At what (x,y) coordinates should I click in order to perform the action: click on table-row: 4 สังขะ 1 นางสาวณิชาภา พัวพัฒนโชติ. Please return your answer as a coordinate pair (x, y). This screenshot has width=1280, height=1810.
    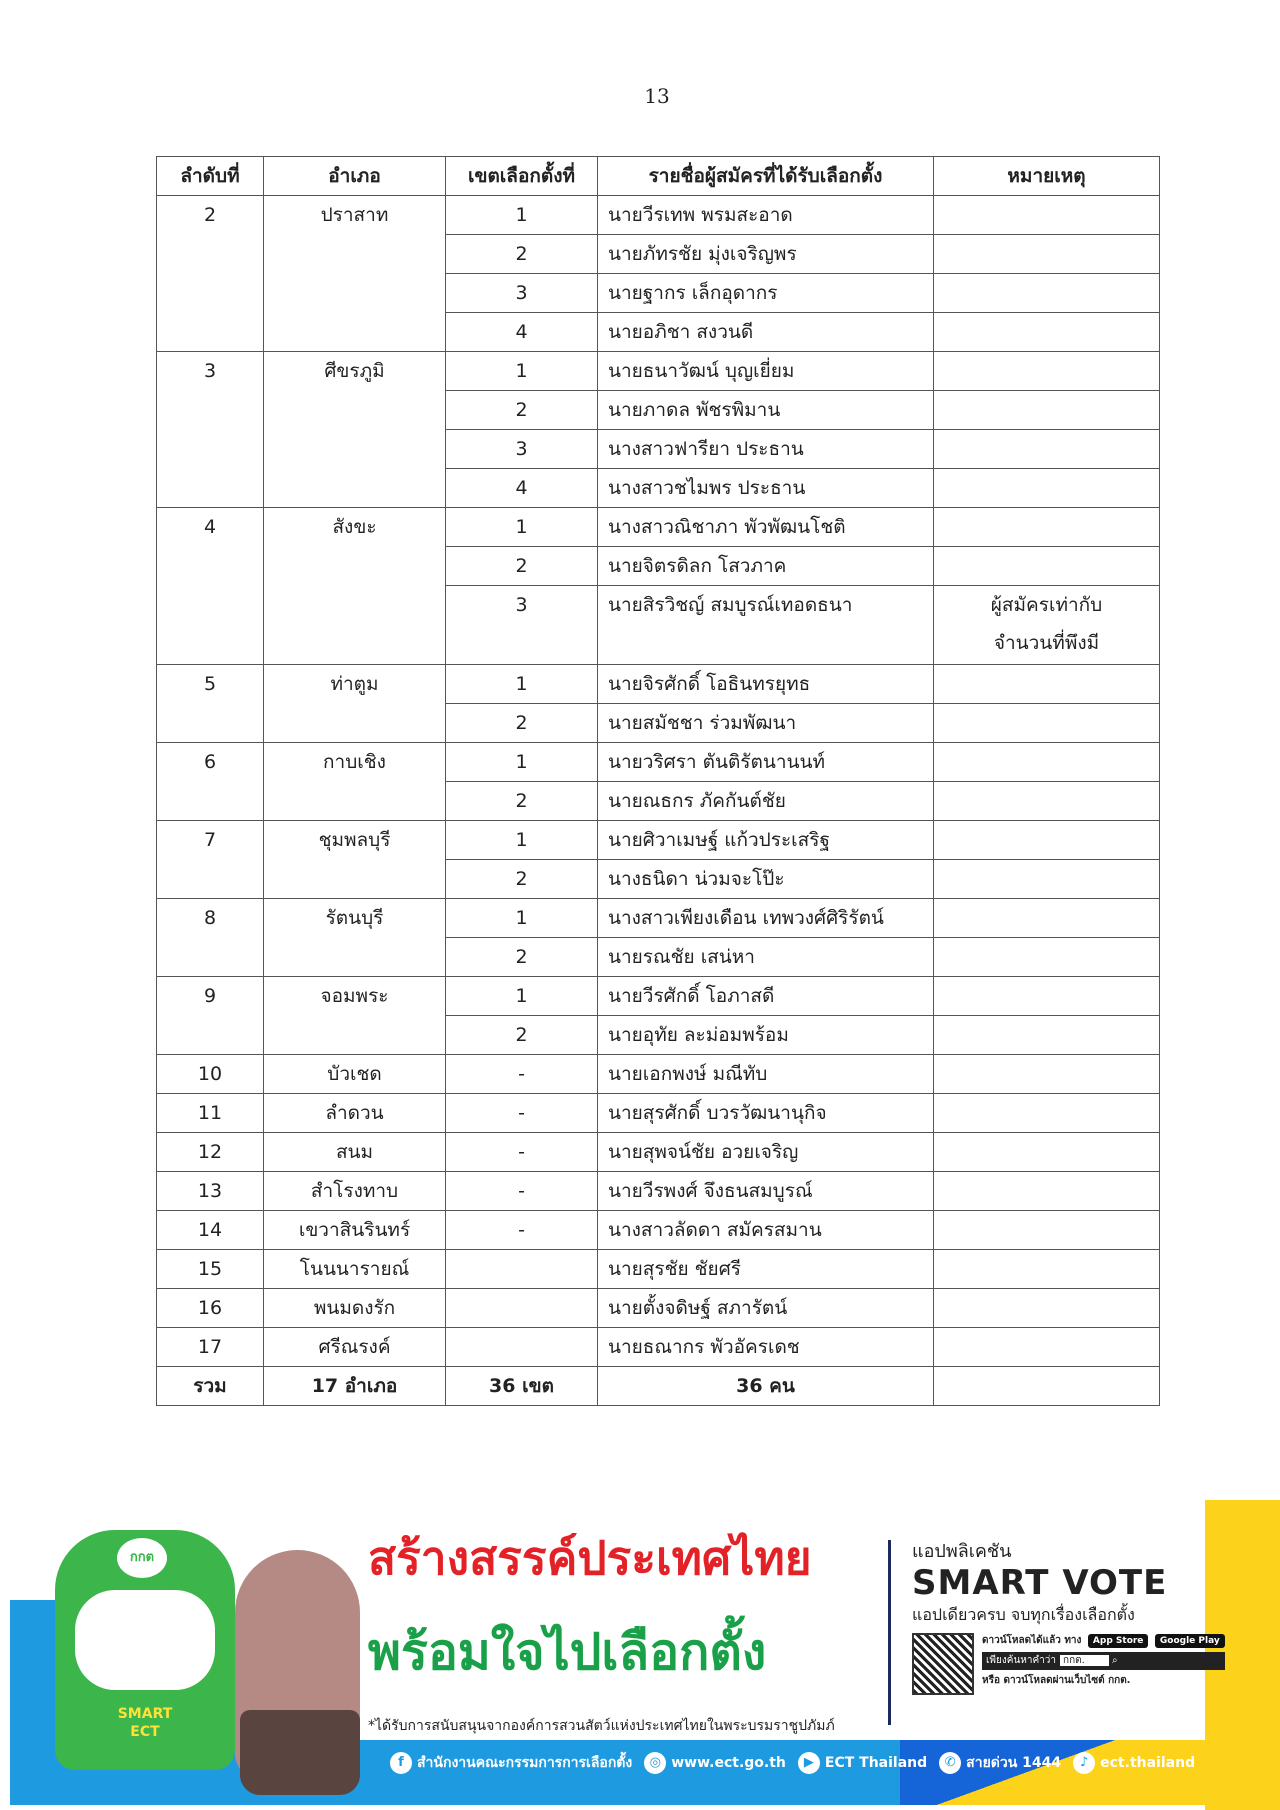
    Looking at the image, I should click on (658, 586).